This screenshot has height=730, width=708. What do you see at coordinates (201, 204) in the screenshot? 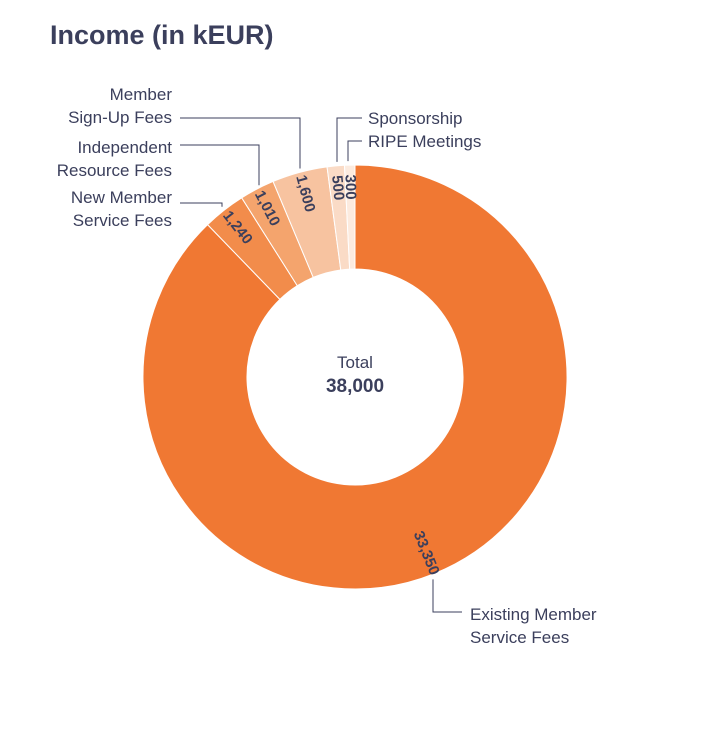
I see `leader-line-new-member-service-fees` at bounding box center [201, 204].